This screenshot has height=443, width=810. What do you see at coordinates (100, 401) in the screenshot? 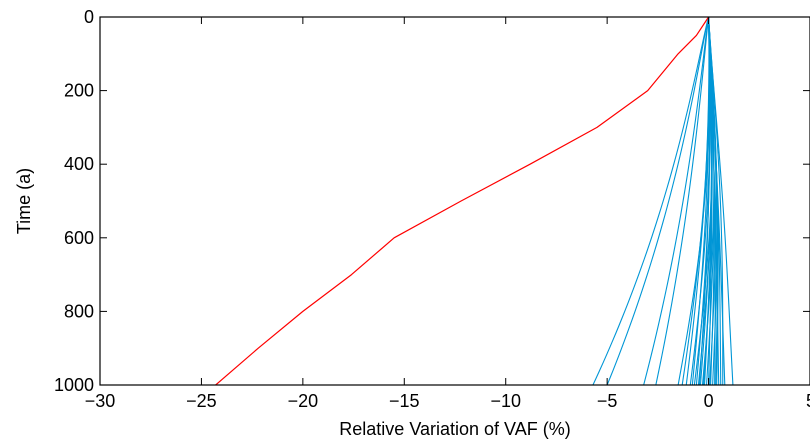
I see `x-tick-label: −30` at bounding box center [100, 401].